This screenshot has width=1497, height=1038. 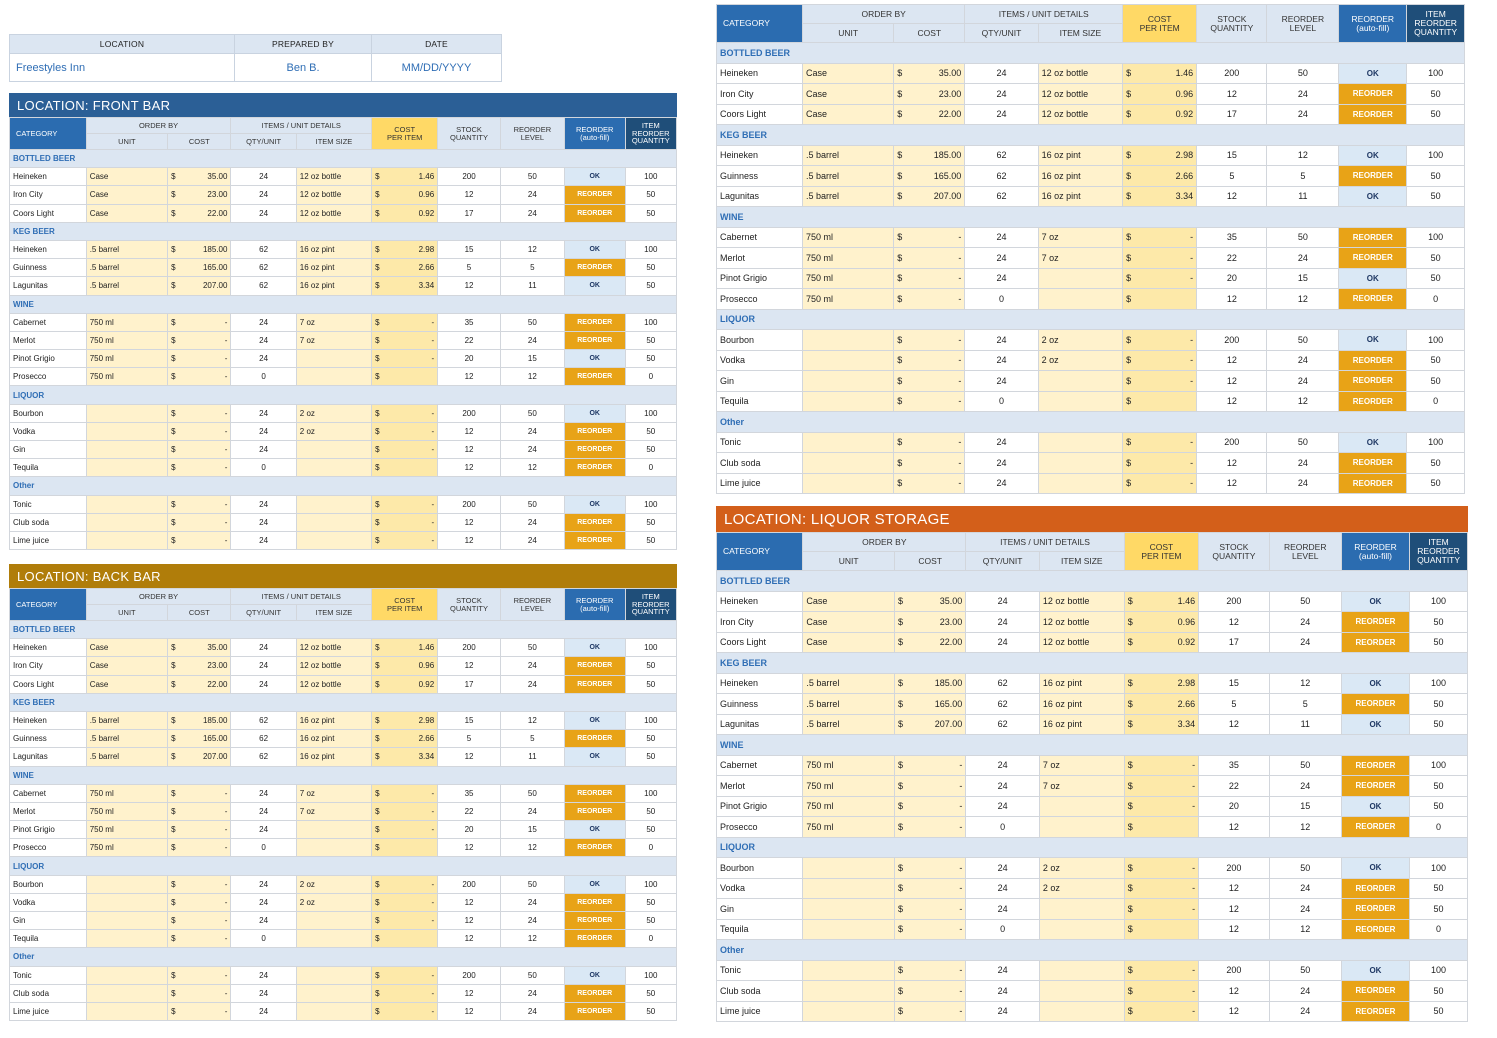 What do you see at coordinates (469, 249) in the screenshot?
I see `item-stock-quantity: 15` at bounding box center [469, 249].